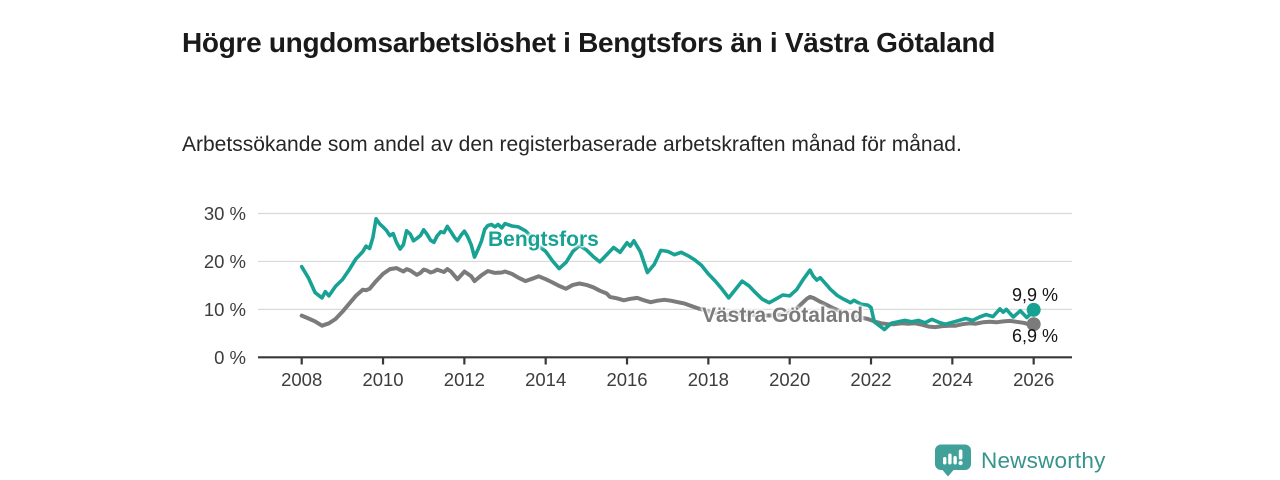  I want to click on x-tick-label: 2012, so click(464, 379).